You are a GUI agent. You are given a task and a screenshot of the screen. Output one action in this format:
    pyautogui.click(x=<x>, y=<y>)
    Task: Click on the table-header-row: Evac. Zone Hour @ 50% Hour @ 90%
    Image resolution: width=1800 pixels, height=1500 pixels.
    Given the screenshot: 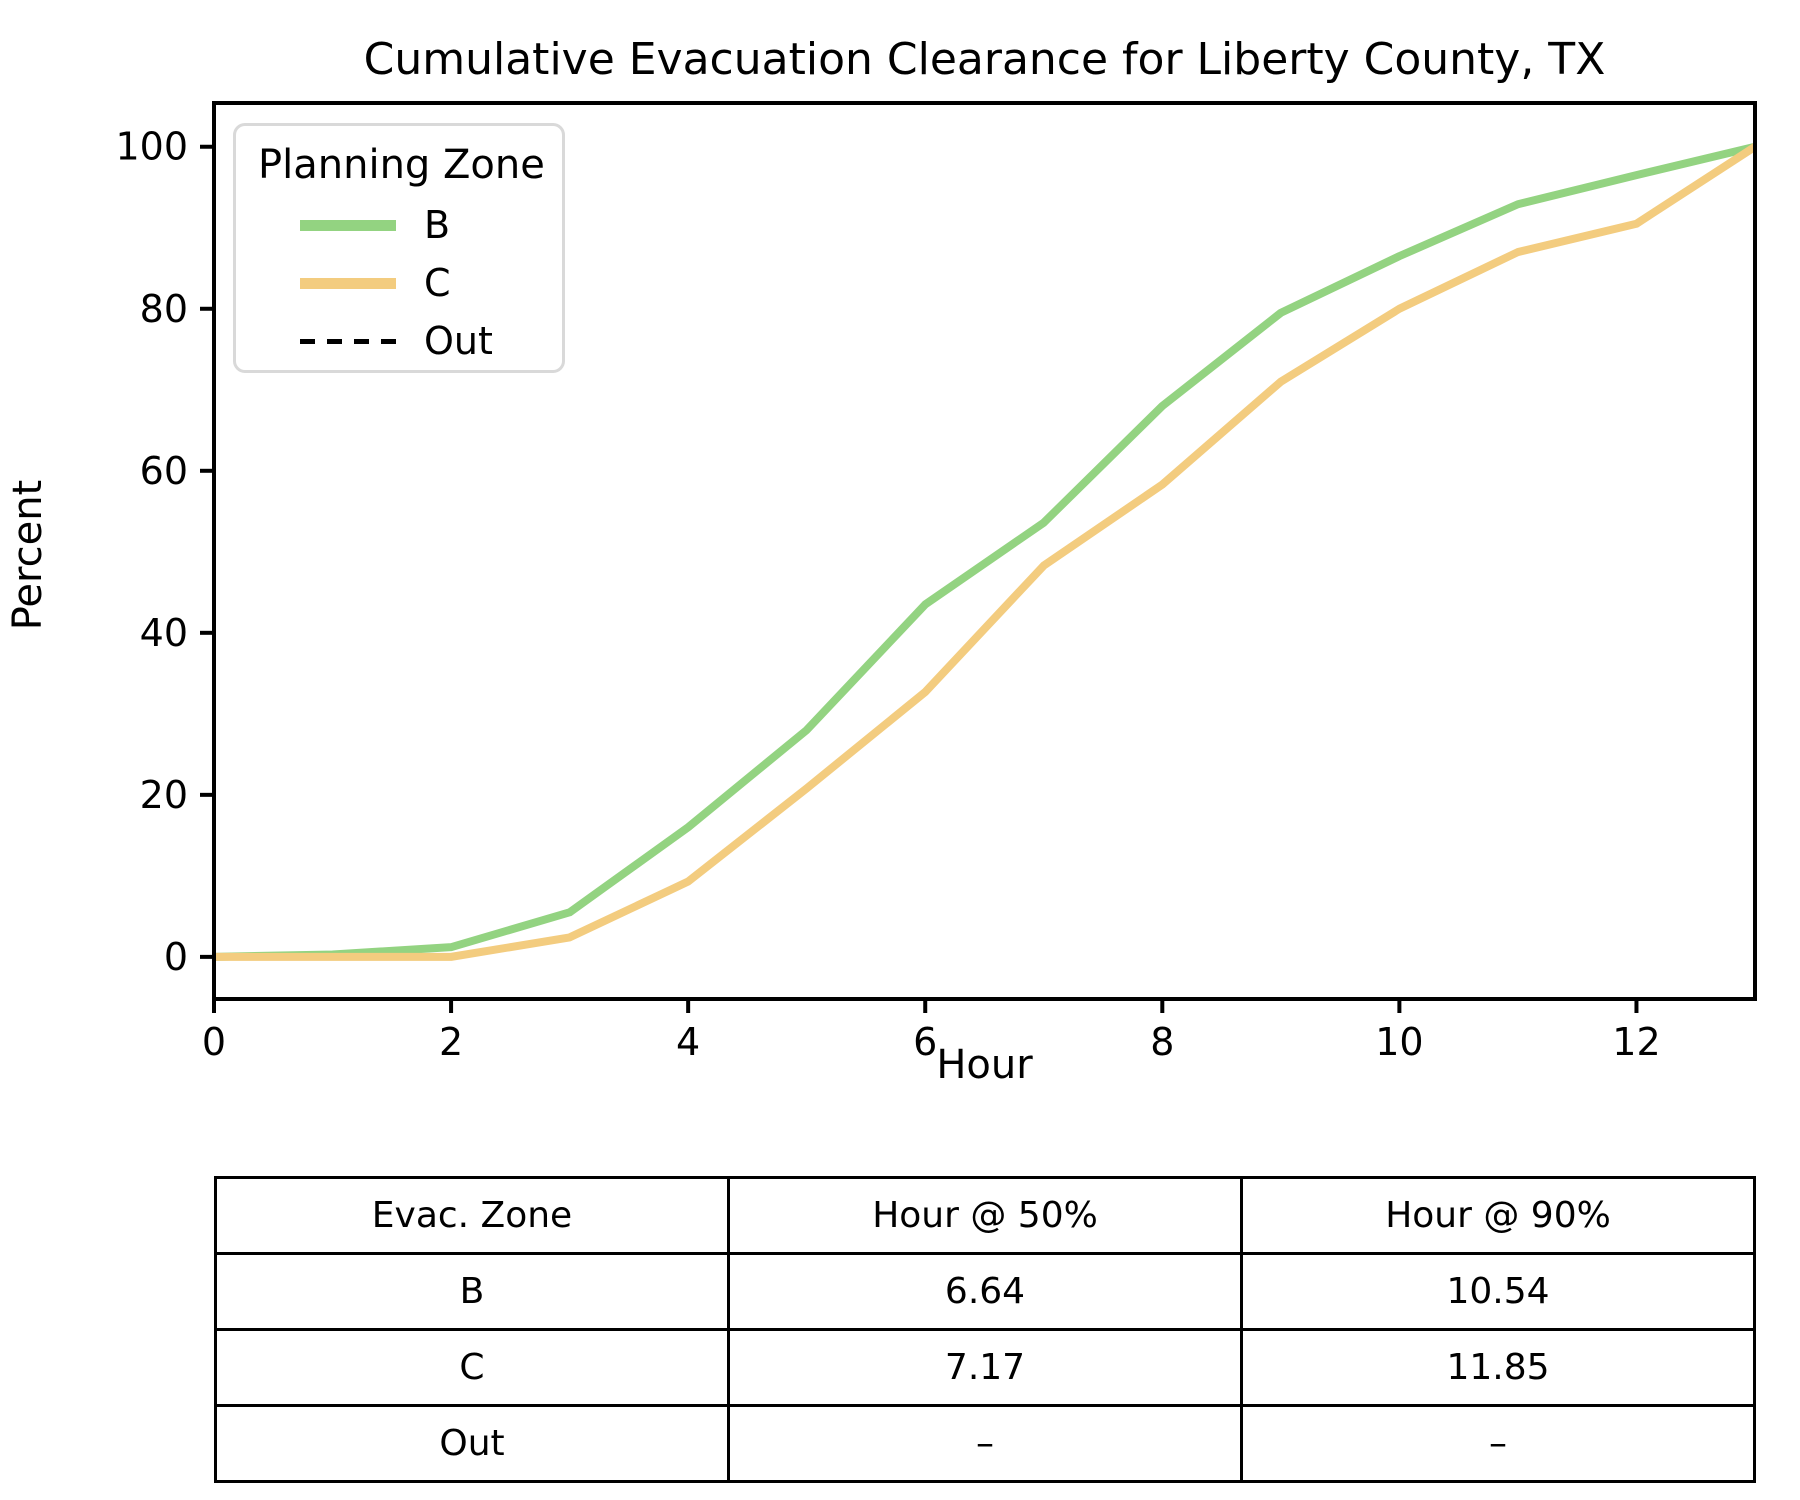 What is the action you would take?
    pyautogui.click(x=985, y=1215)
    